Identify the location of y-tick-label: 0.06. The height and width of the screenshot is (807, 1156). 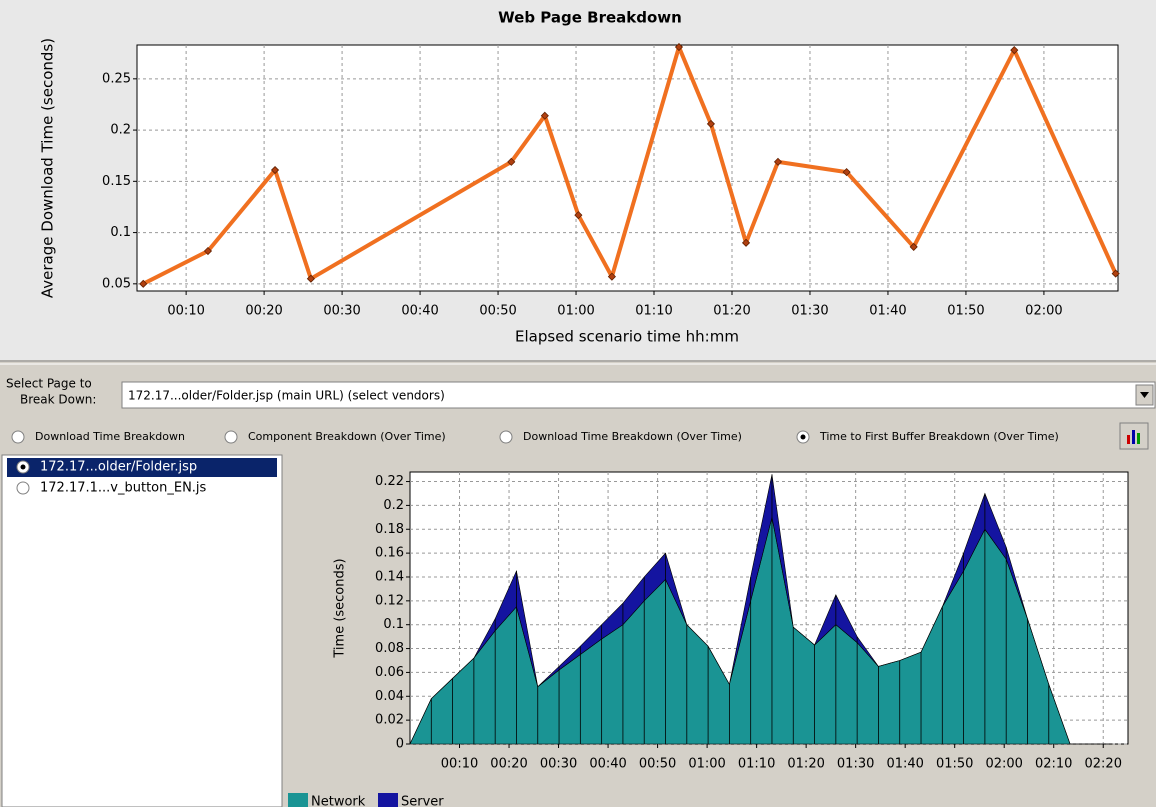
(389, 672).